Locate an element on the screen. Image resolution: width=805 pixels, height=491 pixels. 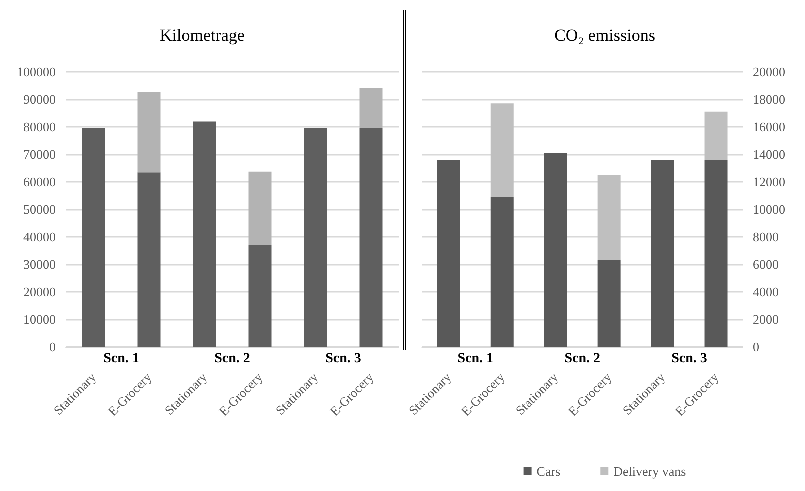
y-tick-label: 50000 is located at coordinates (40, 209).